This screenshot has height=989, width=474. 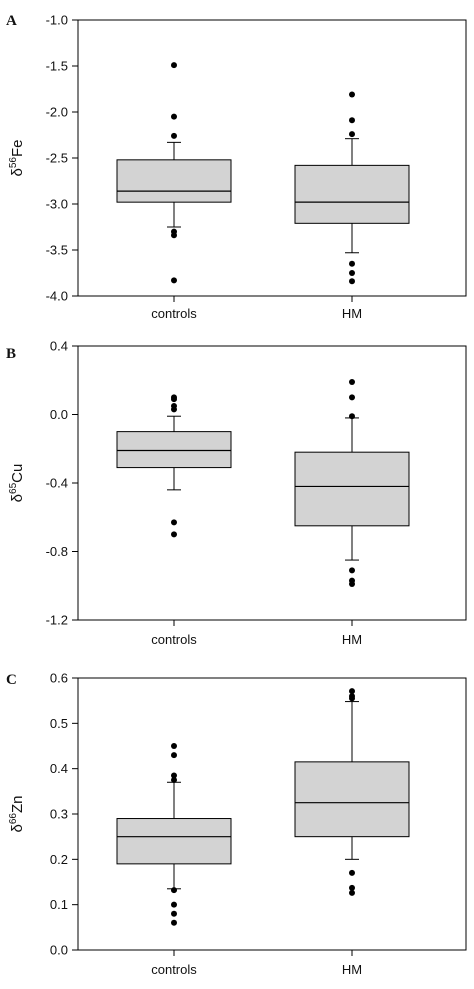 I want to click on y-tick-label: -3.5, so click(x=57, y=250).